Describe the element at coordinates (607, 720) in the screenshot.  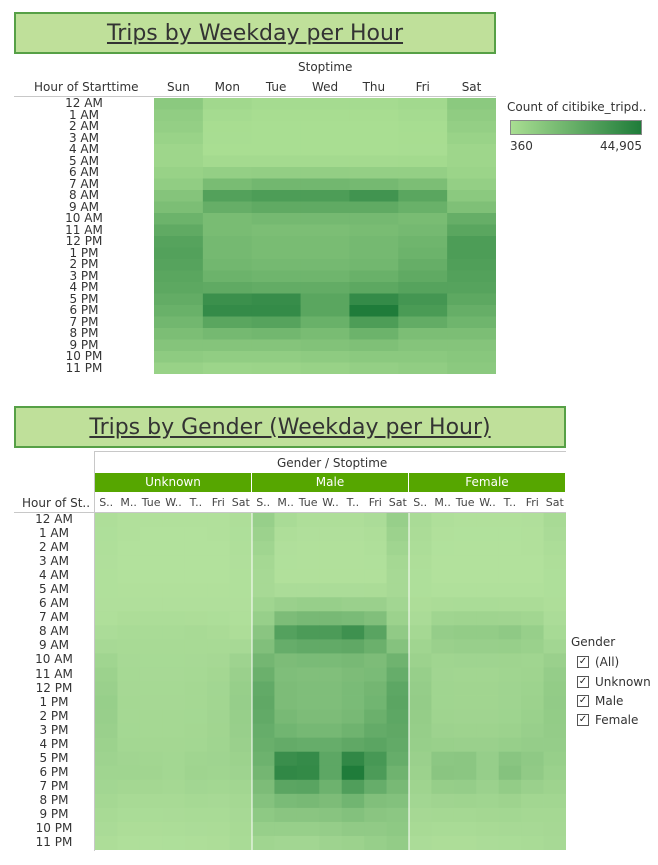
I see `filter-option-female: ✓ Female` at that location.